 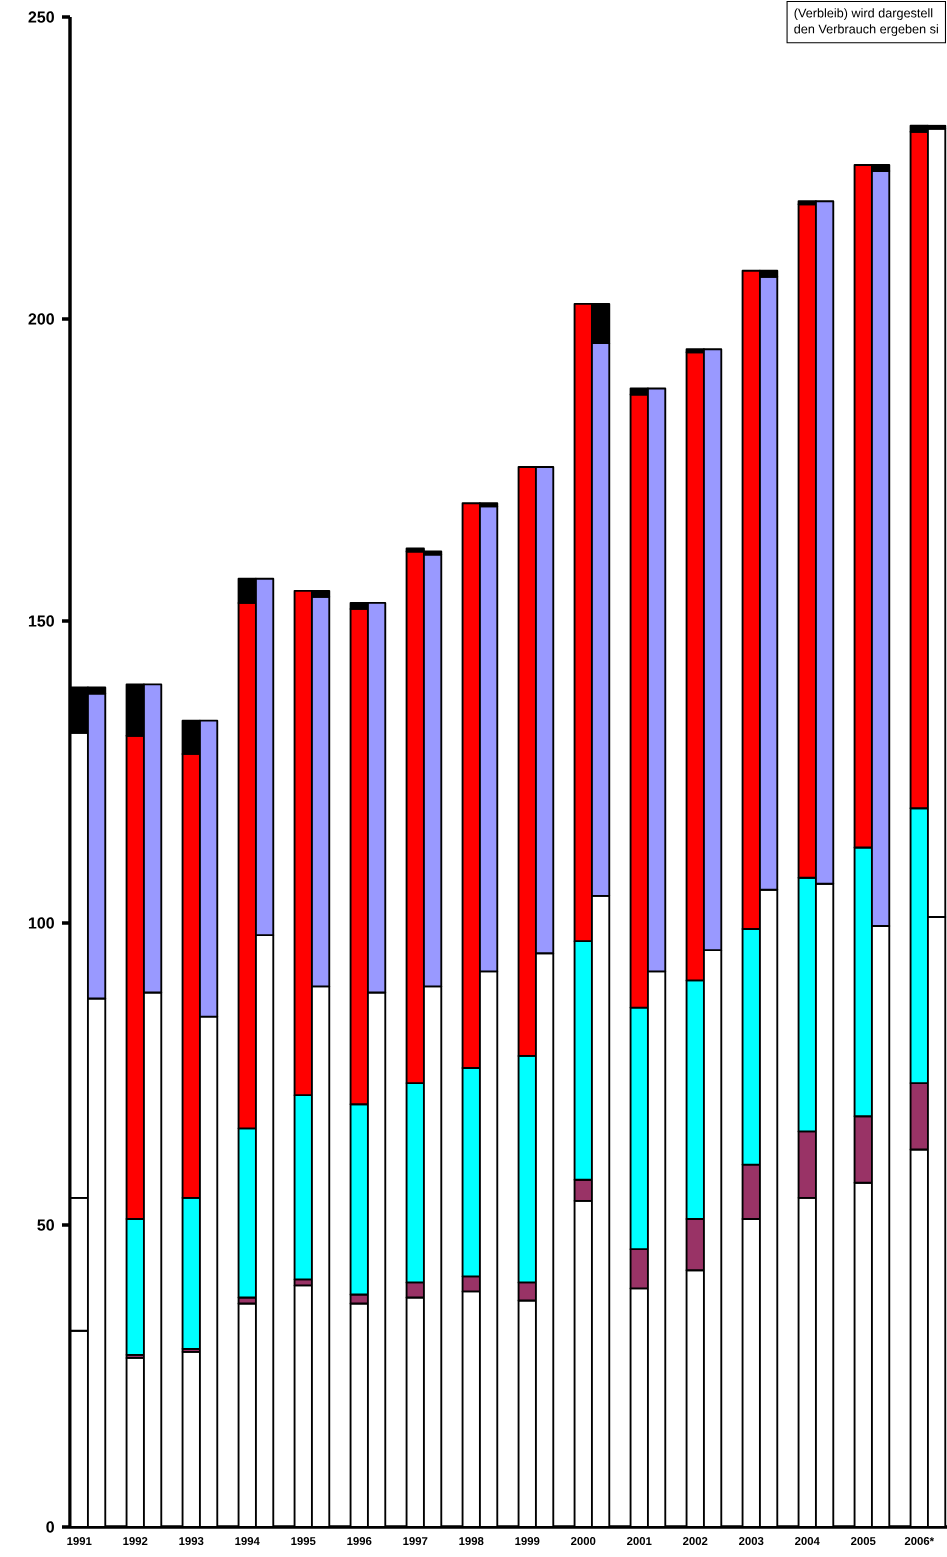 What do you see at coordinates (303, 1541) in the screenshot?
I see `x-tick-label: 1995` at bounding box center [303, 1541].